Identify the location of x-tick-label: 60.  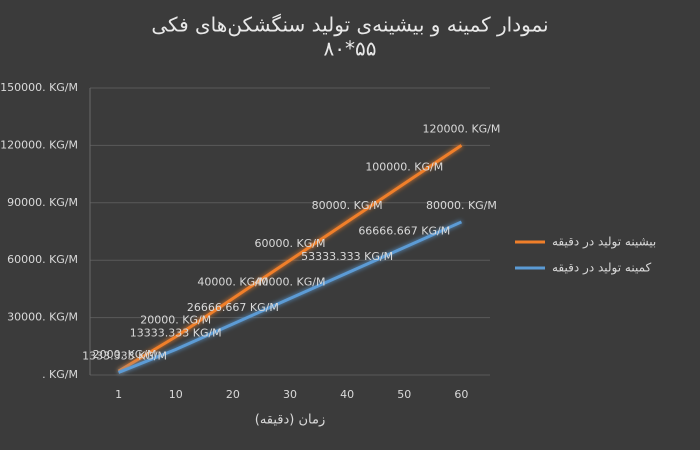
(461, 394).